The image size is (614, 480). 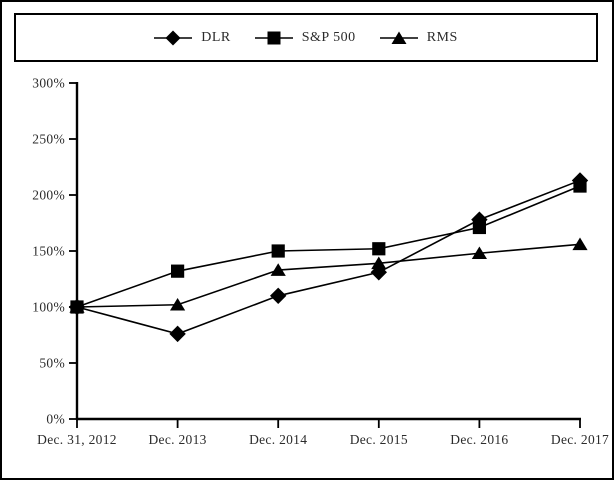 What do you see at coordinates (278, 439) in the screenshot?
I see `x-tick-label: Dec. 2014` at bounding box center [278, 439].